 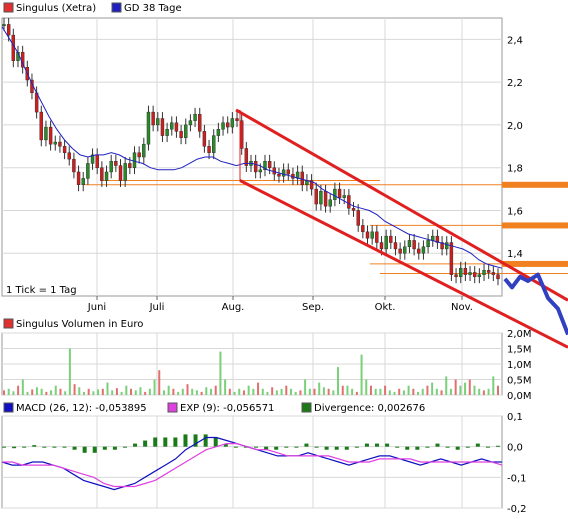 I want to click on volume-bars, so click(x=251, y=371).